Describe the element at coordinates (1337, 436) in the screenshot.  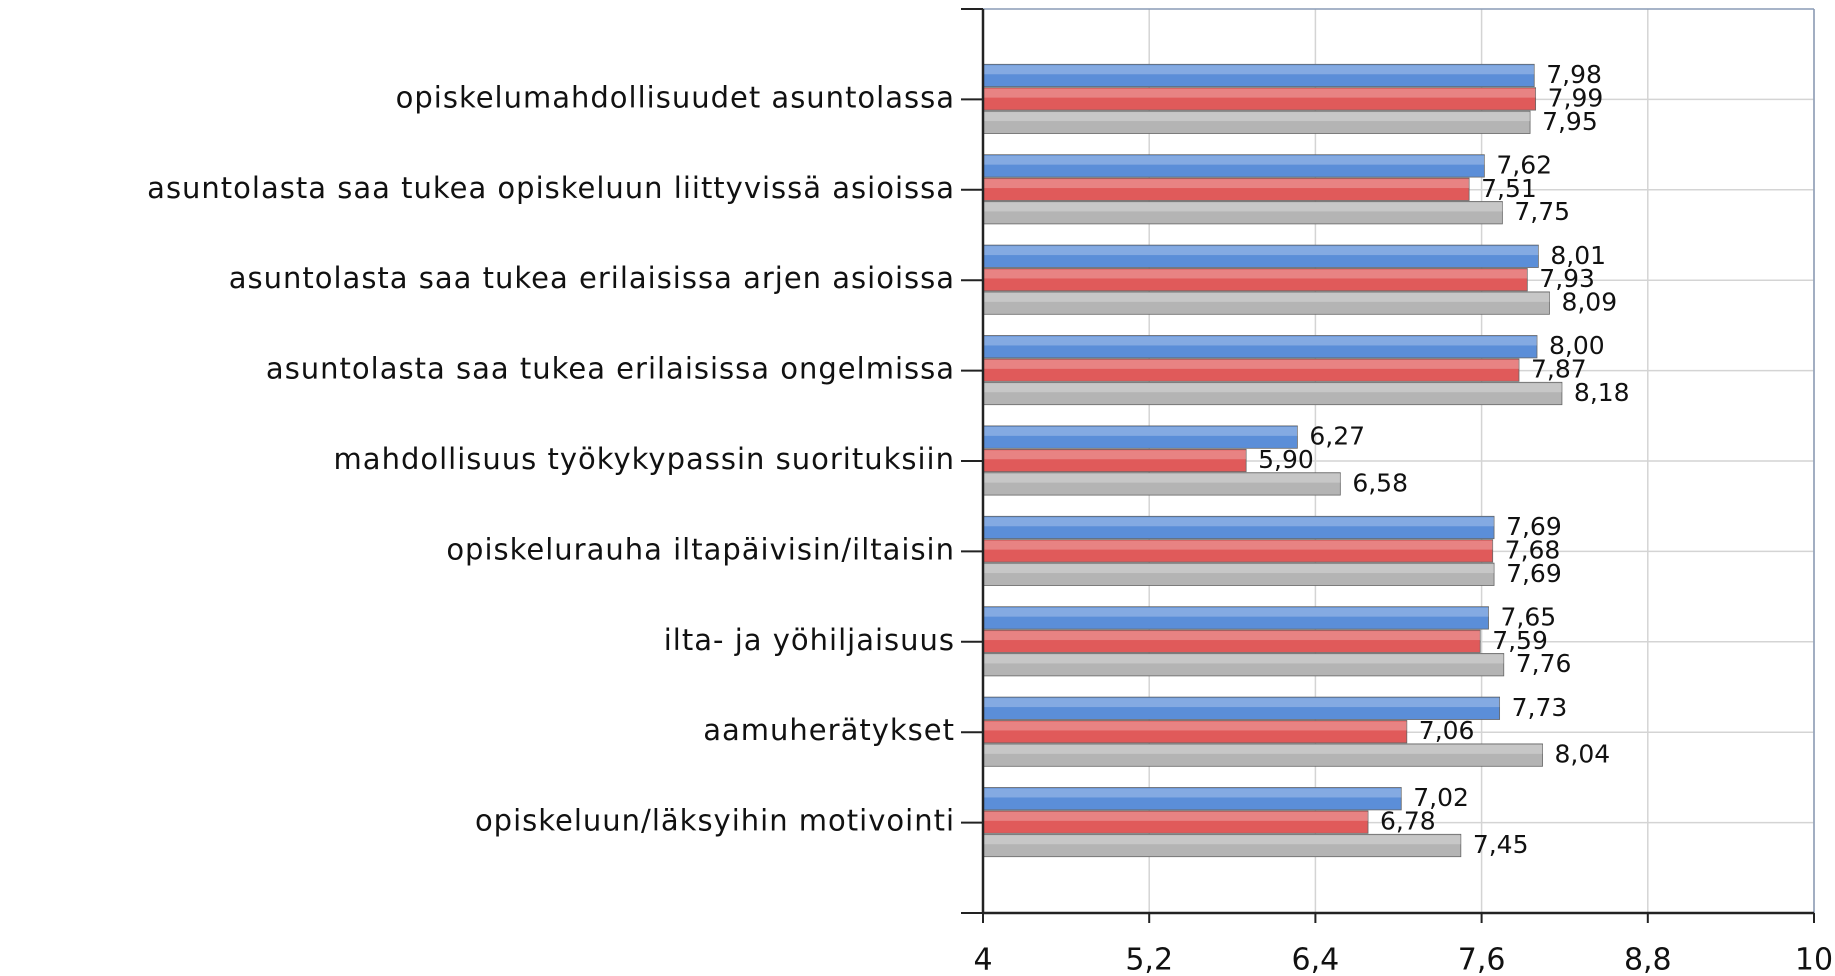
I see `value-label: 6,27` at that location.